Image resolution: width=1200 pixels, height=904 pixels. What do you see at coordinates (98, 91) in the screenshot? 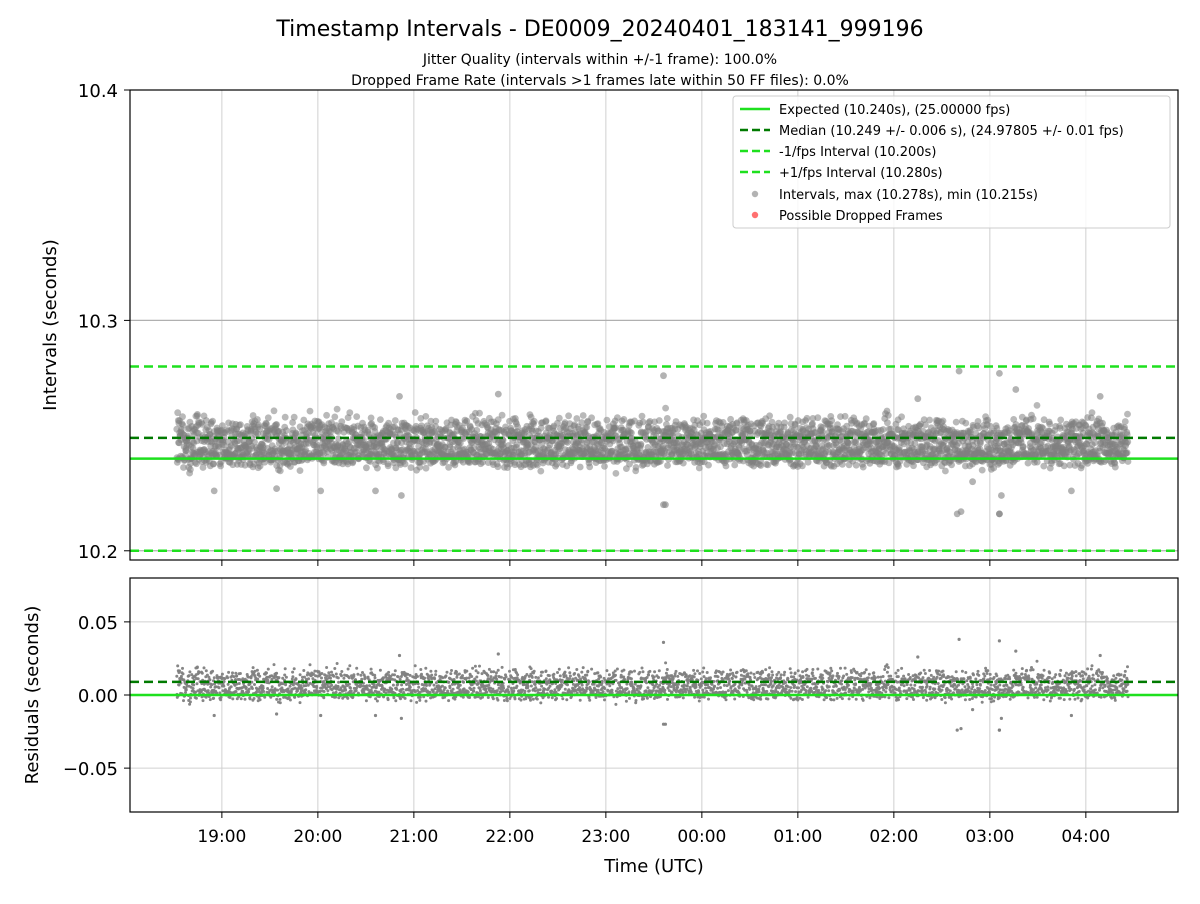
I see `top-y-tick-label: 10.4` at bounding box center [98, 91].